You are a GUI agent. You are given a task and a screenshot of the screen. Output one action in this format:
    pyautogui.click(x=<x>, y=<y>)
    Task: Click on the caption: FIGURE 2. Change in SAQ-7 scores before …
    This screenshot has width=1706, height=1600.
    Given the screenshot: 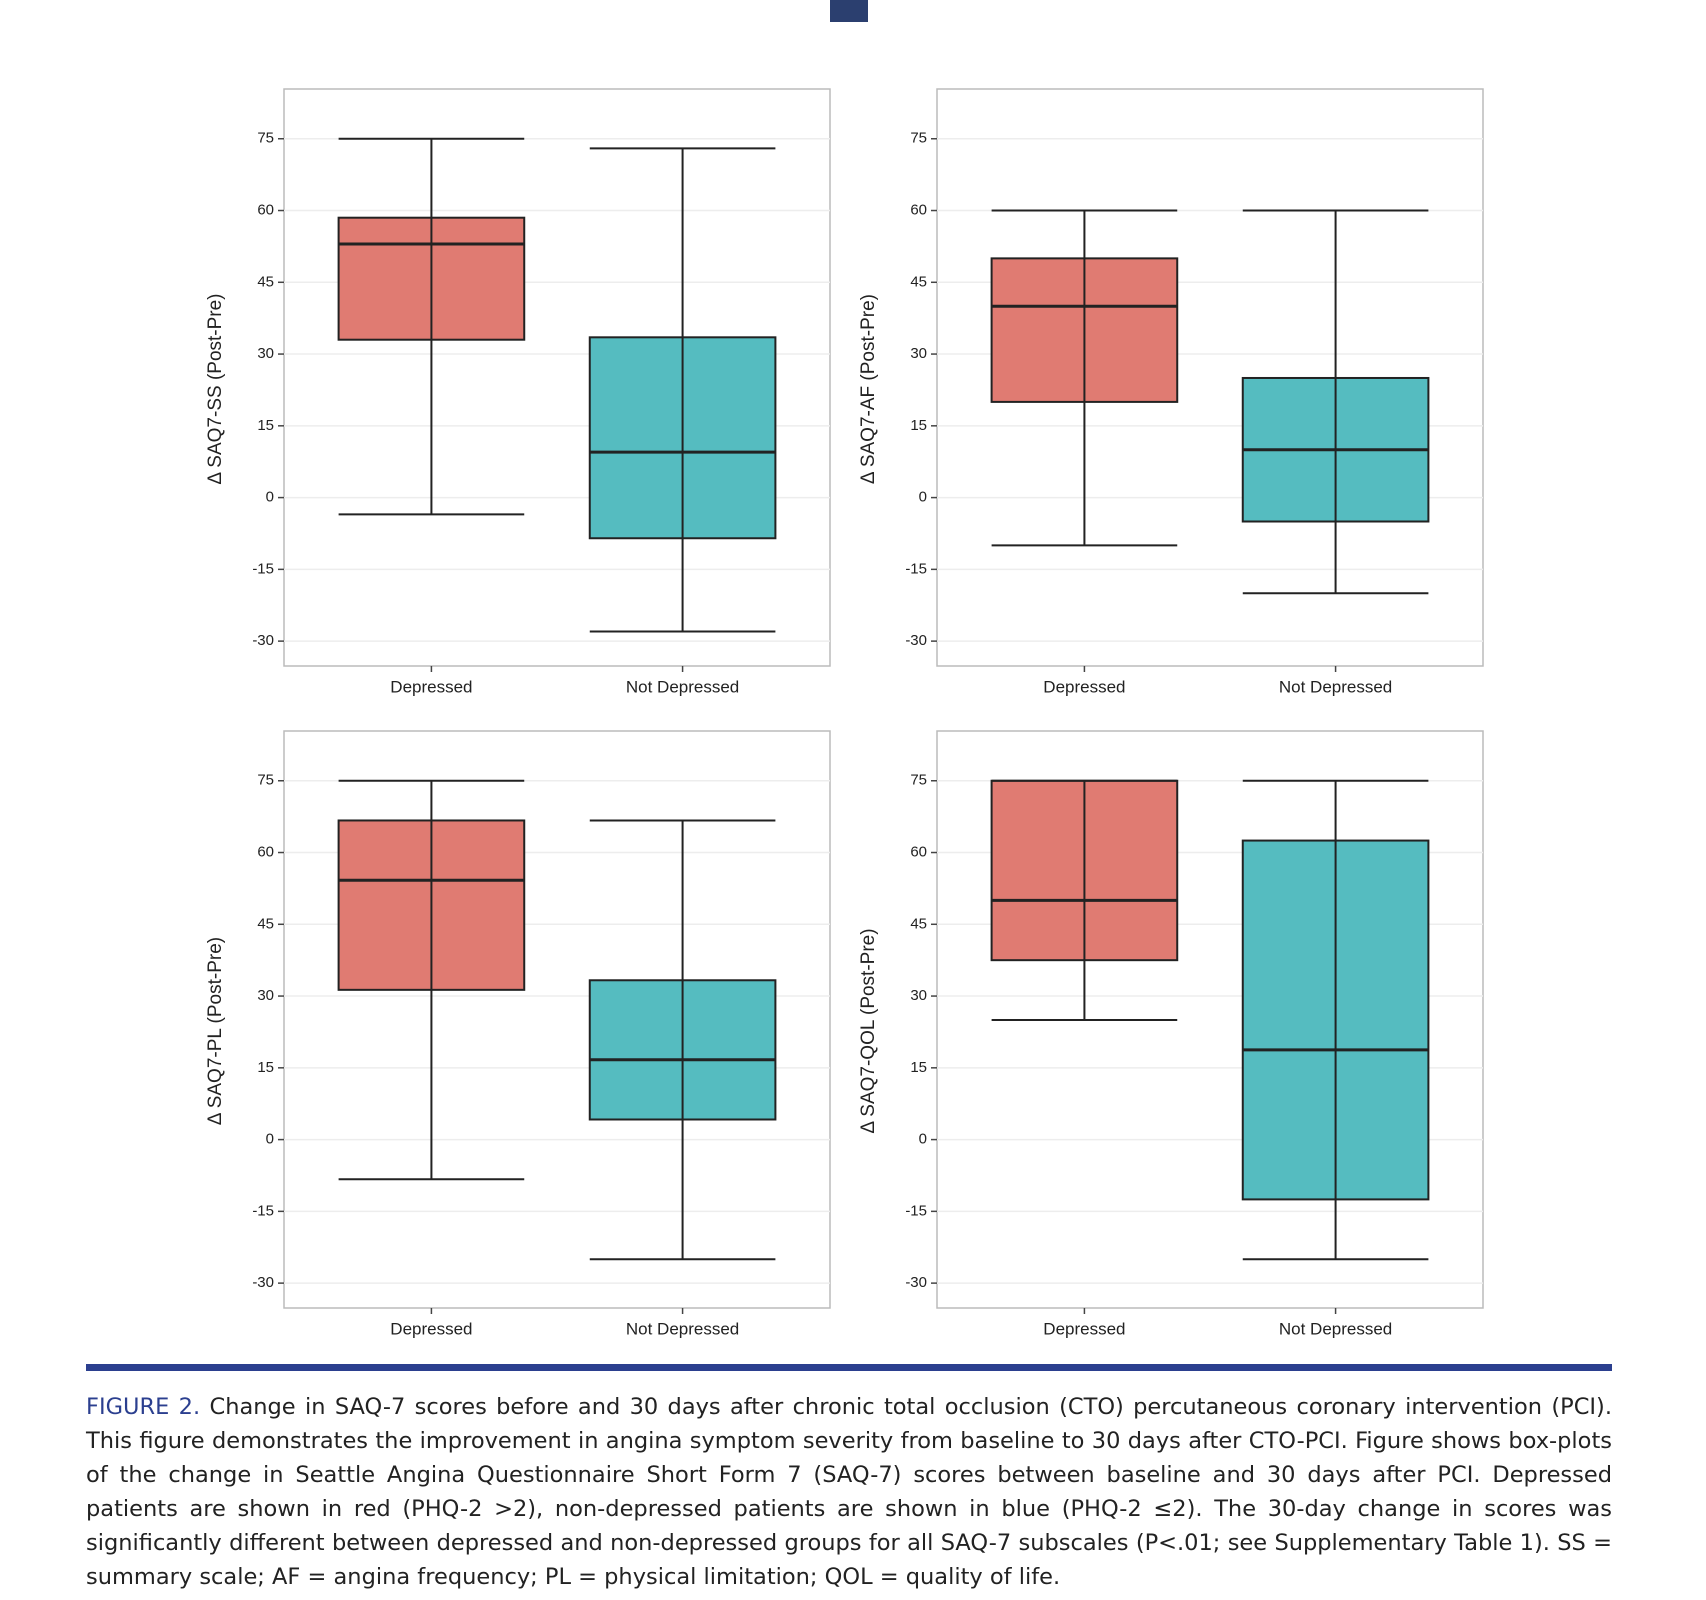 What is the action you would take?
    pyautogui.click(x=849, y=1492)
    